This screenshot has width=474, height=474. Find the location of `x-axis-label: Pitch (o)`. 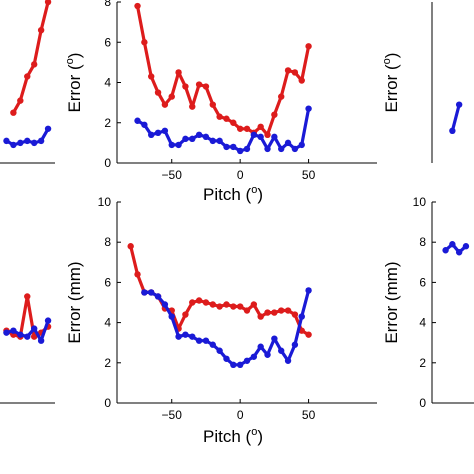

x-axis-label: Pitch (o) is located at coordinates (233, 436).